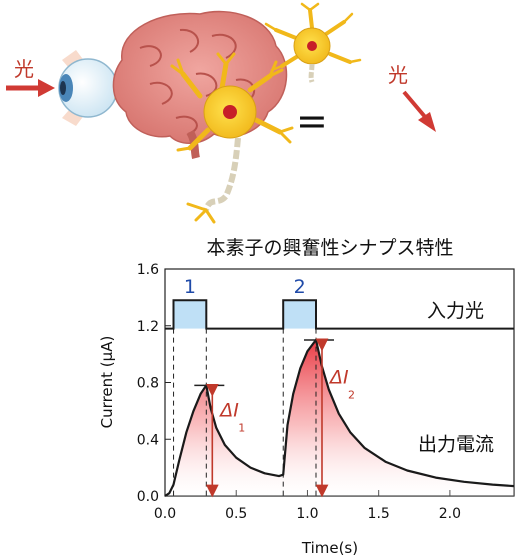 This screenshot has height=560, width=523. Describe the element at coordinates (455, 311) in the screenshot. I see `input-light-label: 入力光` at that location.